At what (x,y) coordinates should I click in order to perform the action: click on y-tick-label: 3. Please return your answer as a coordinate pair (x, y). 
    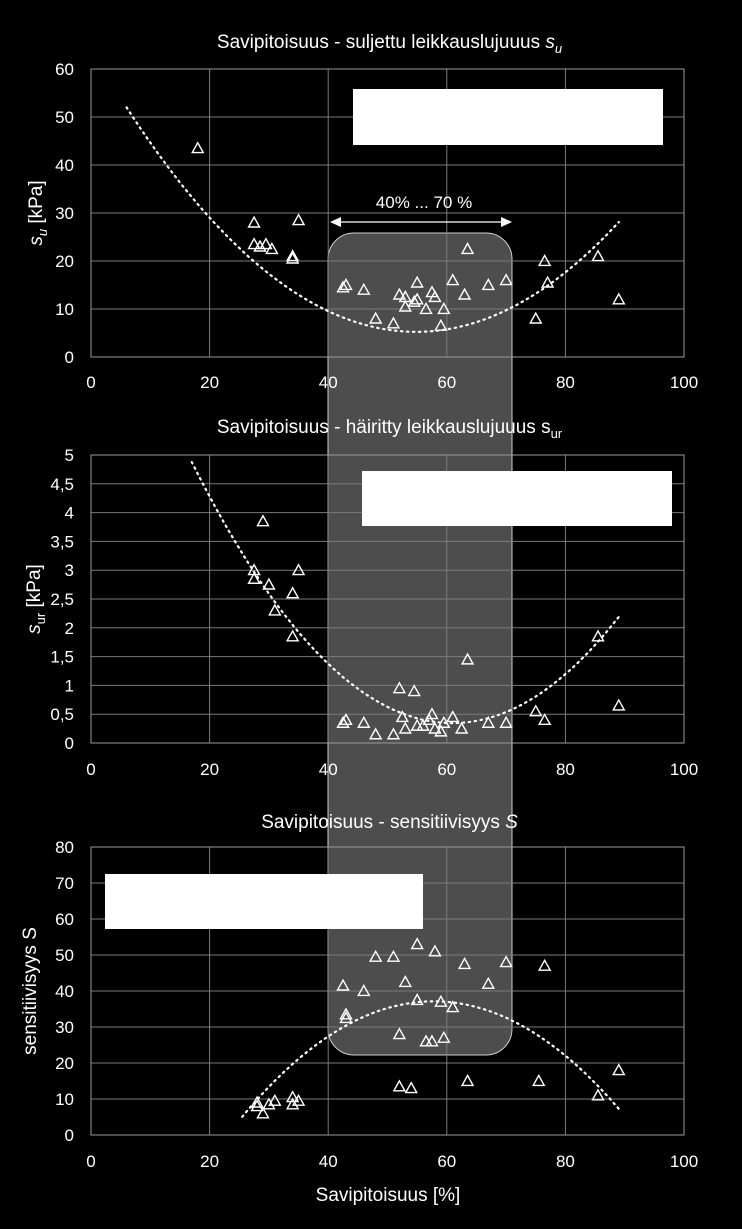
    Looking at the image, I should click on (69, 570).